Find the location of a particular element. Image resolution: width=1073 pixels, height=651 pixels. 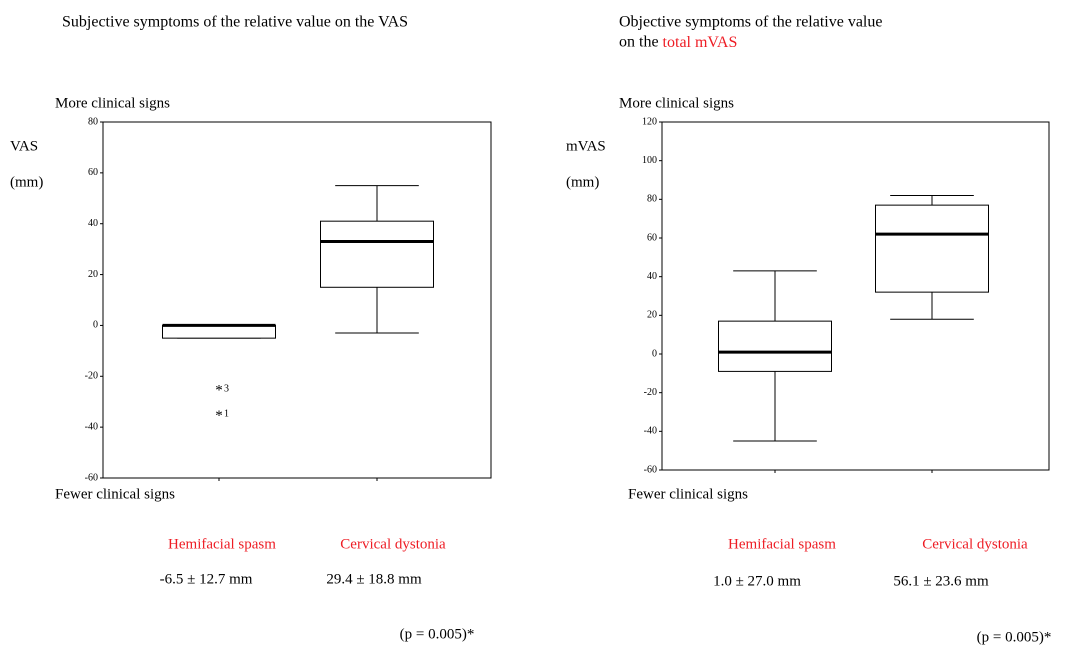

title-highlight: total mVAS is located at coordinates (700, 42).